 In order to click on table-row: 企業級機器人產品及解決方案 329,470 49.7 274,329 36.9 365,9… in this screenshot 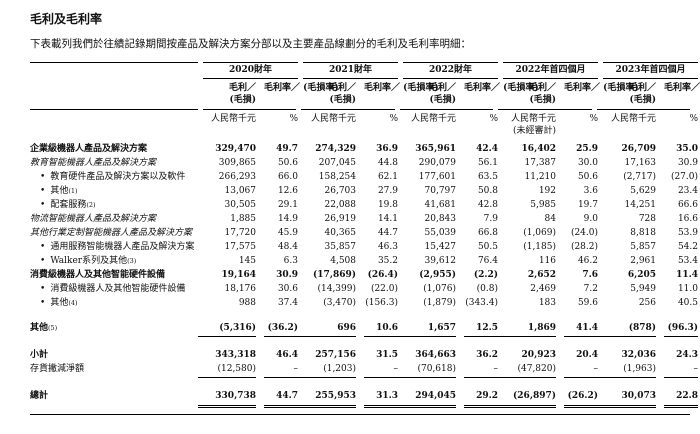, I will do `click(364, 149)`.